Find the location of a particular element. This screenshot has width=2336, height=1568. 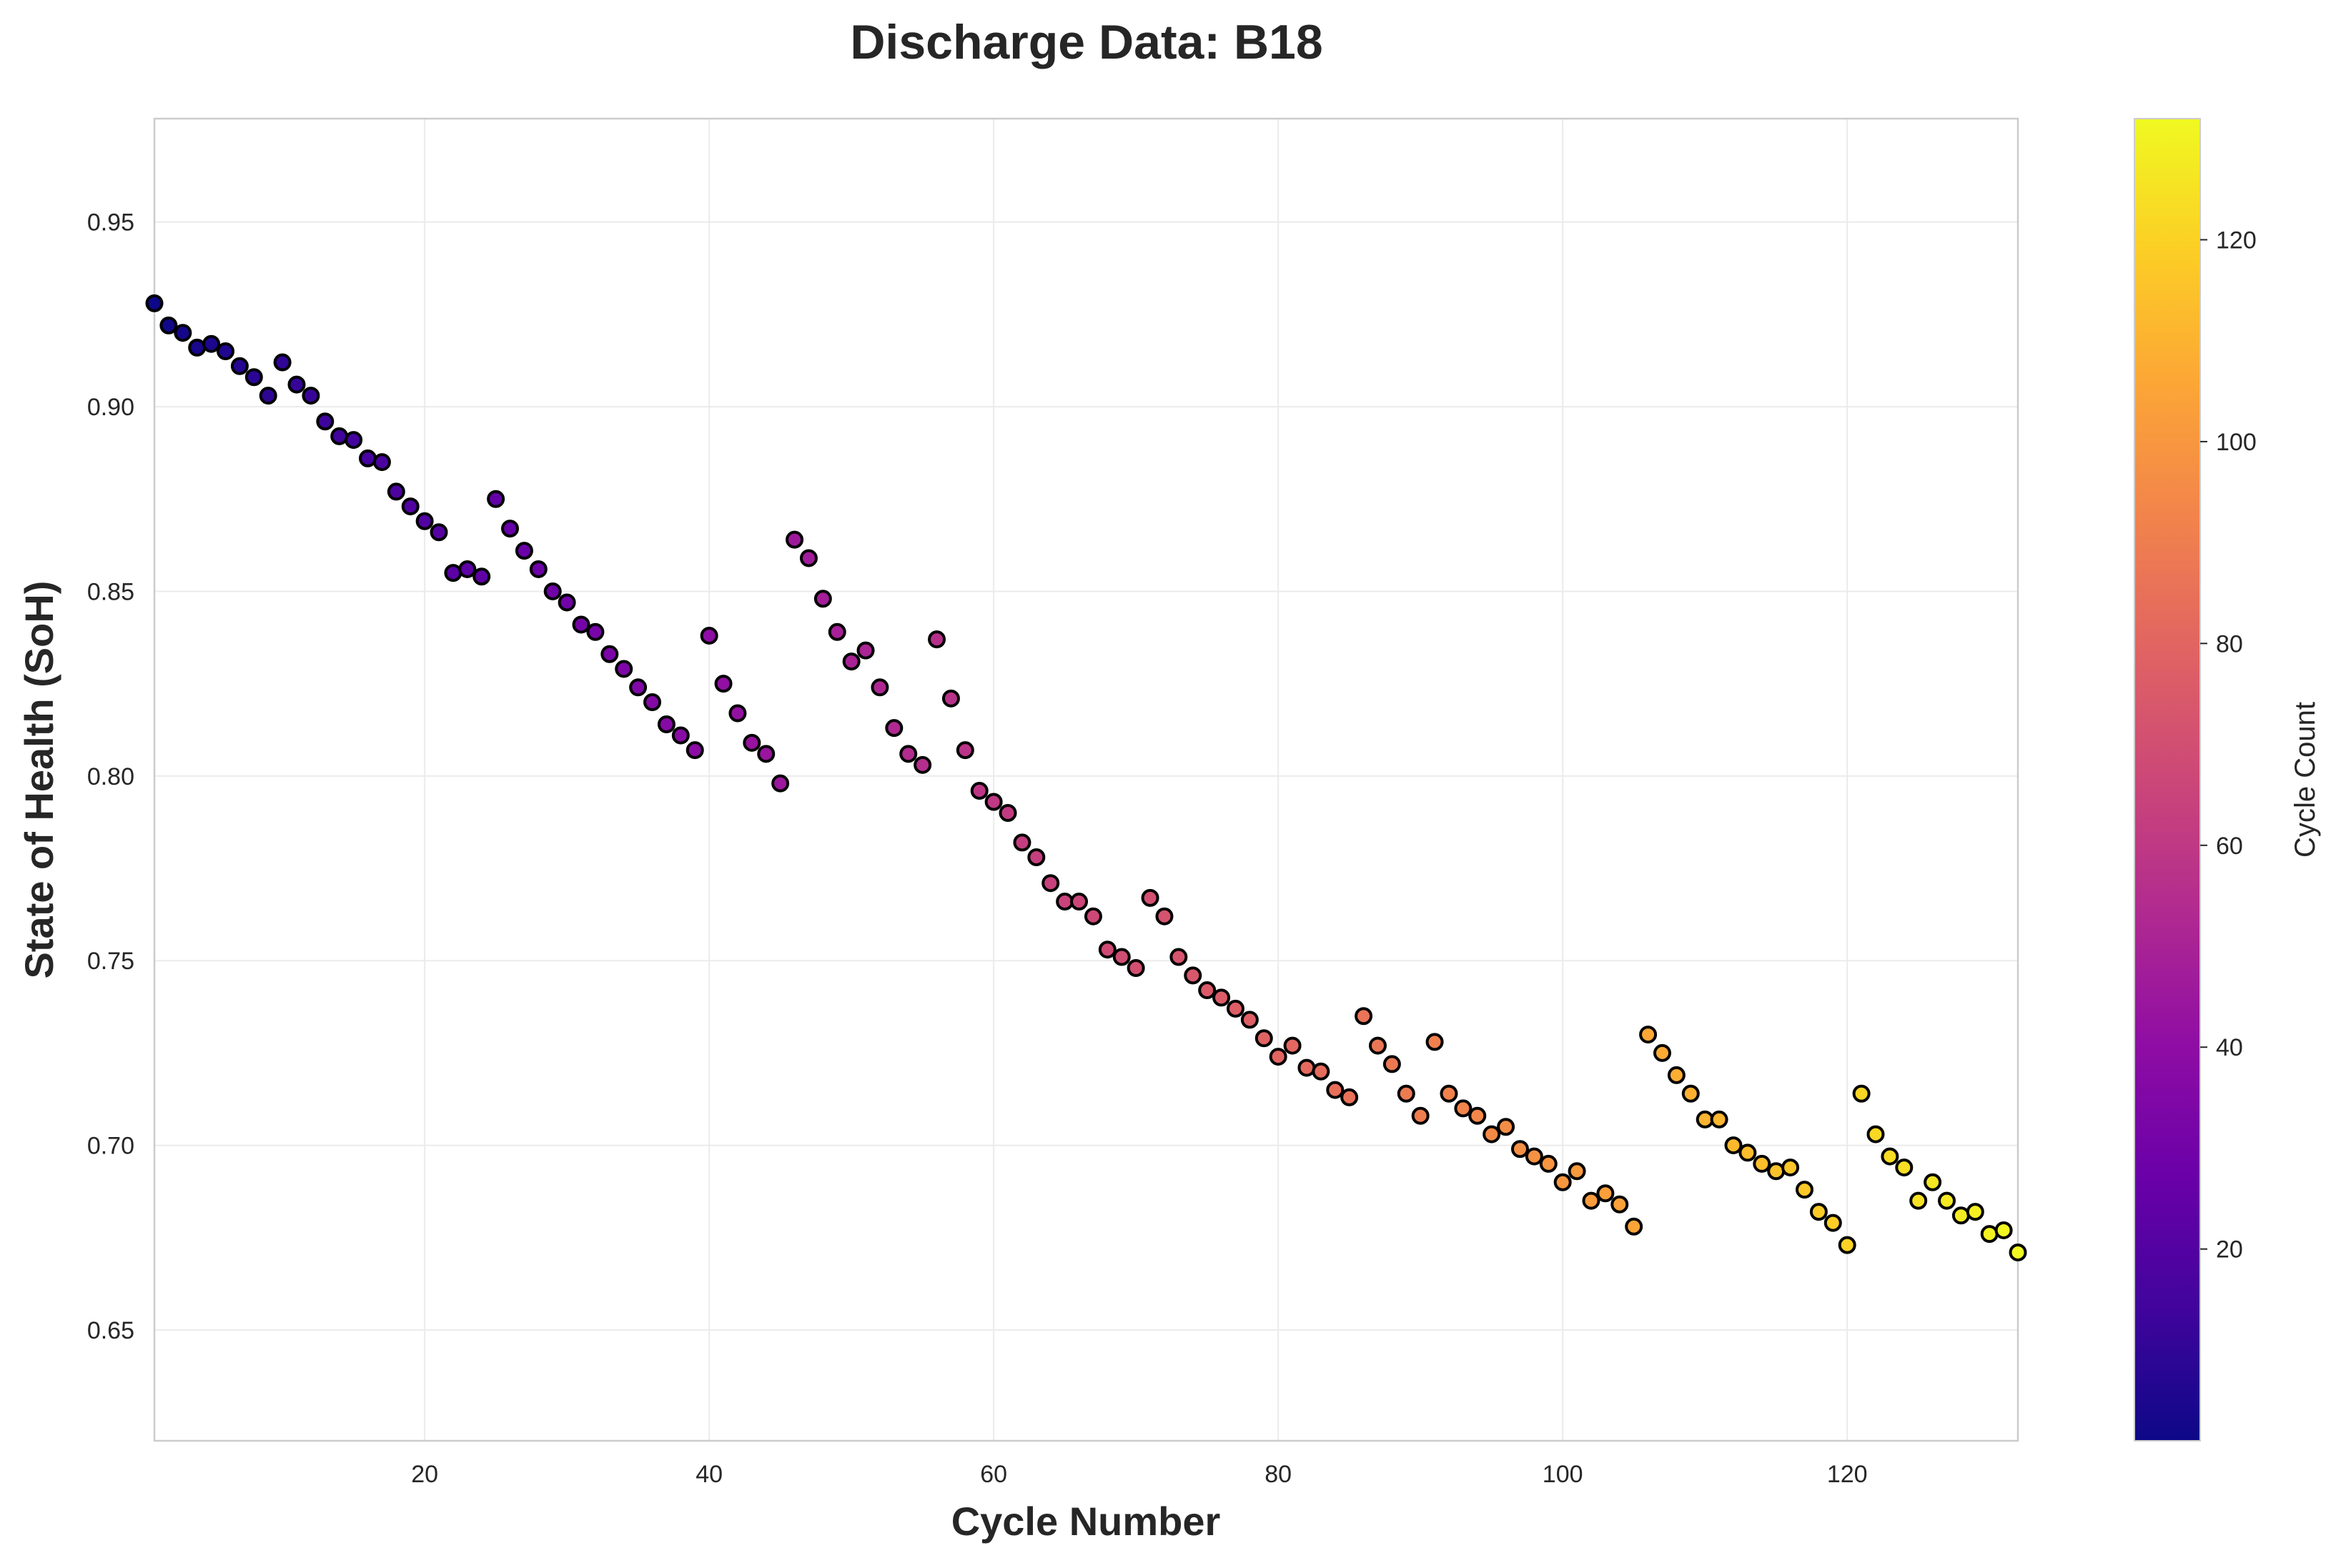

colorbar-tick-label: 40 is located at coordinates (2229, 1047).